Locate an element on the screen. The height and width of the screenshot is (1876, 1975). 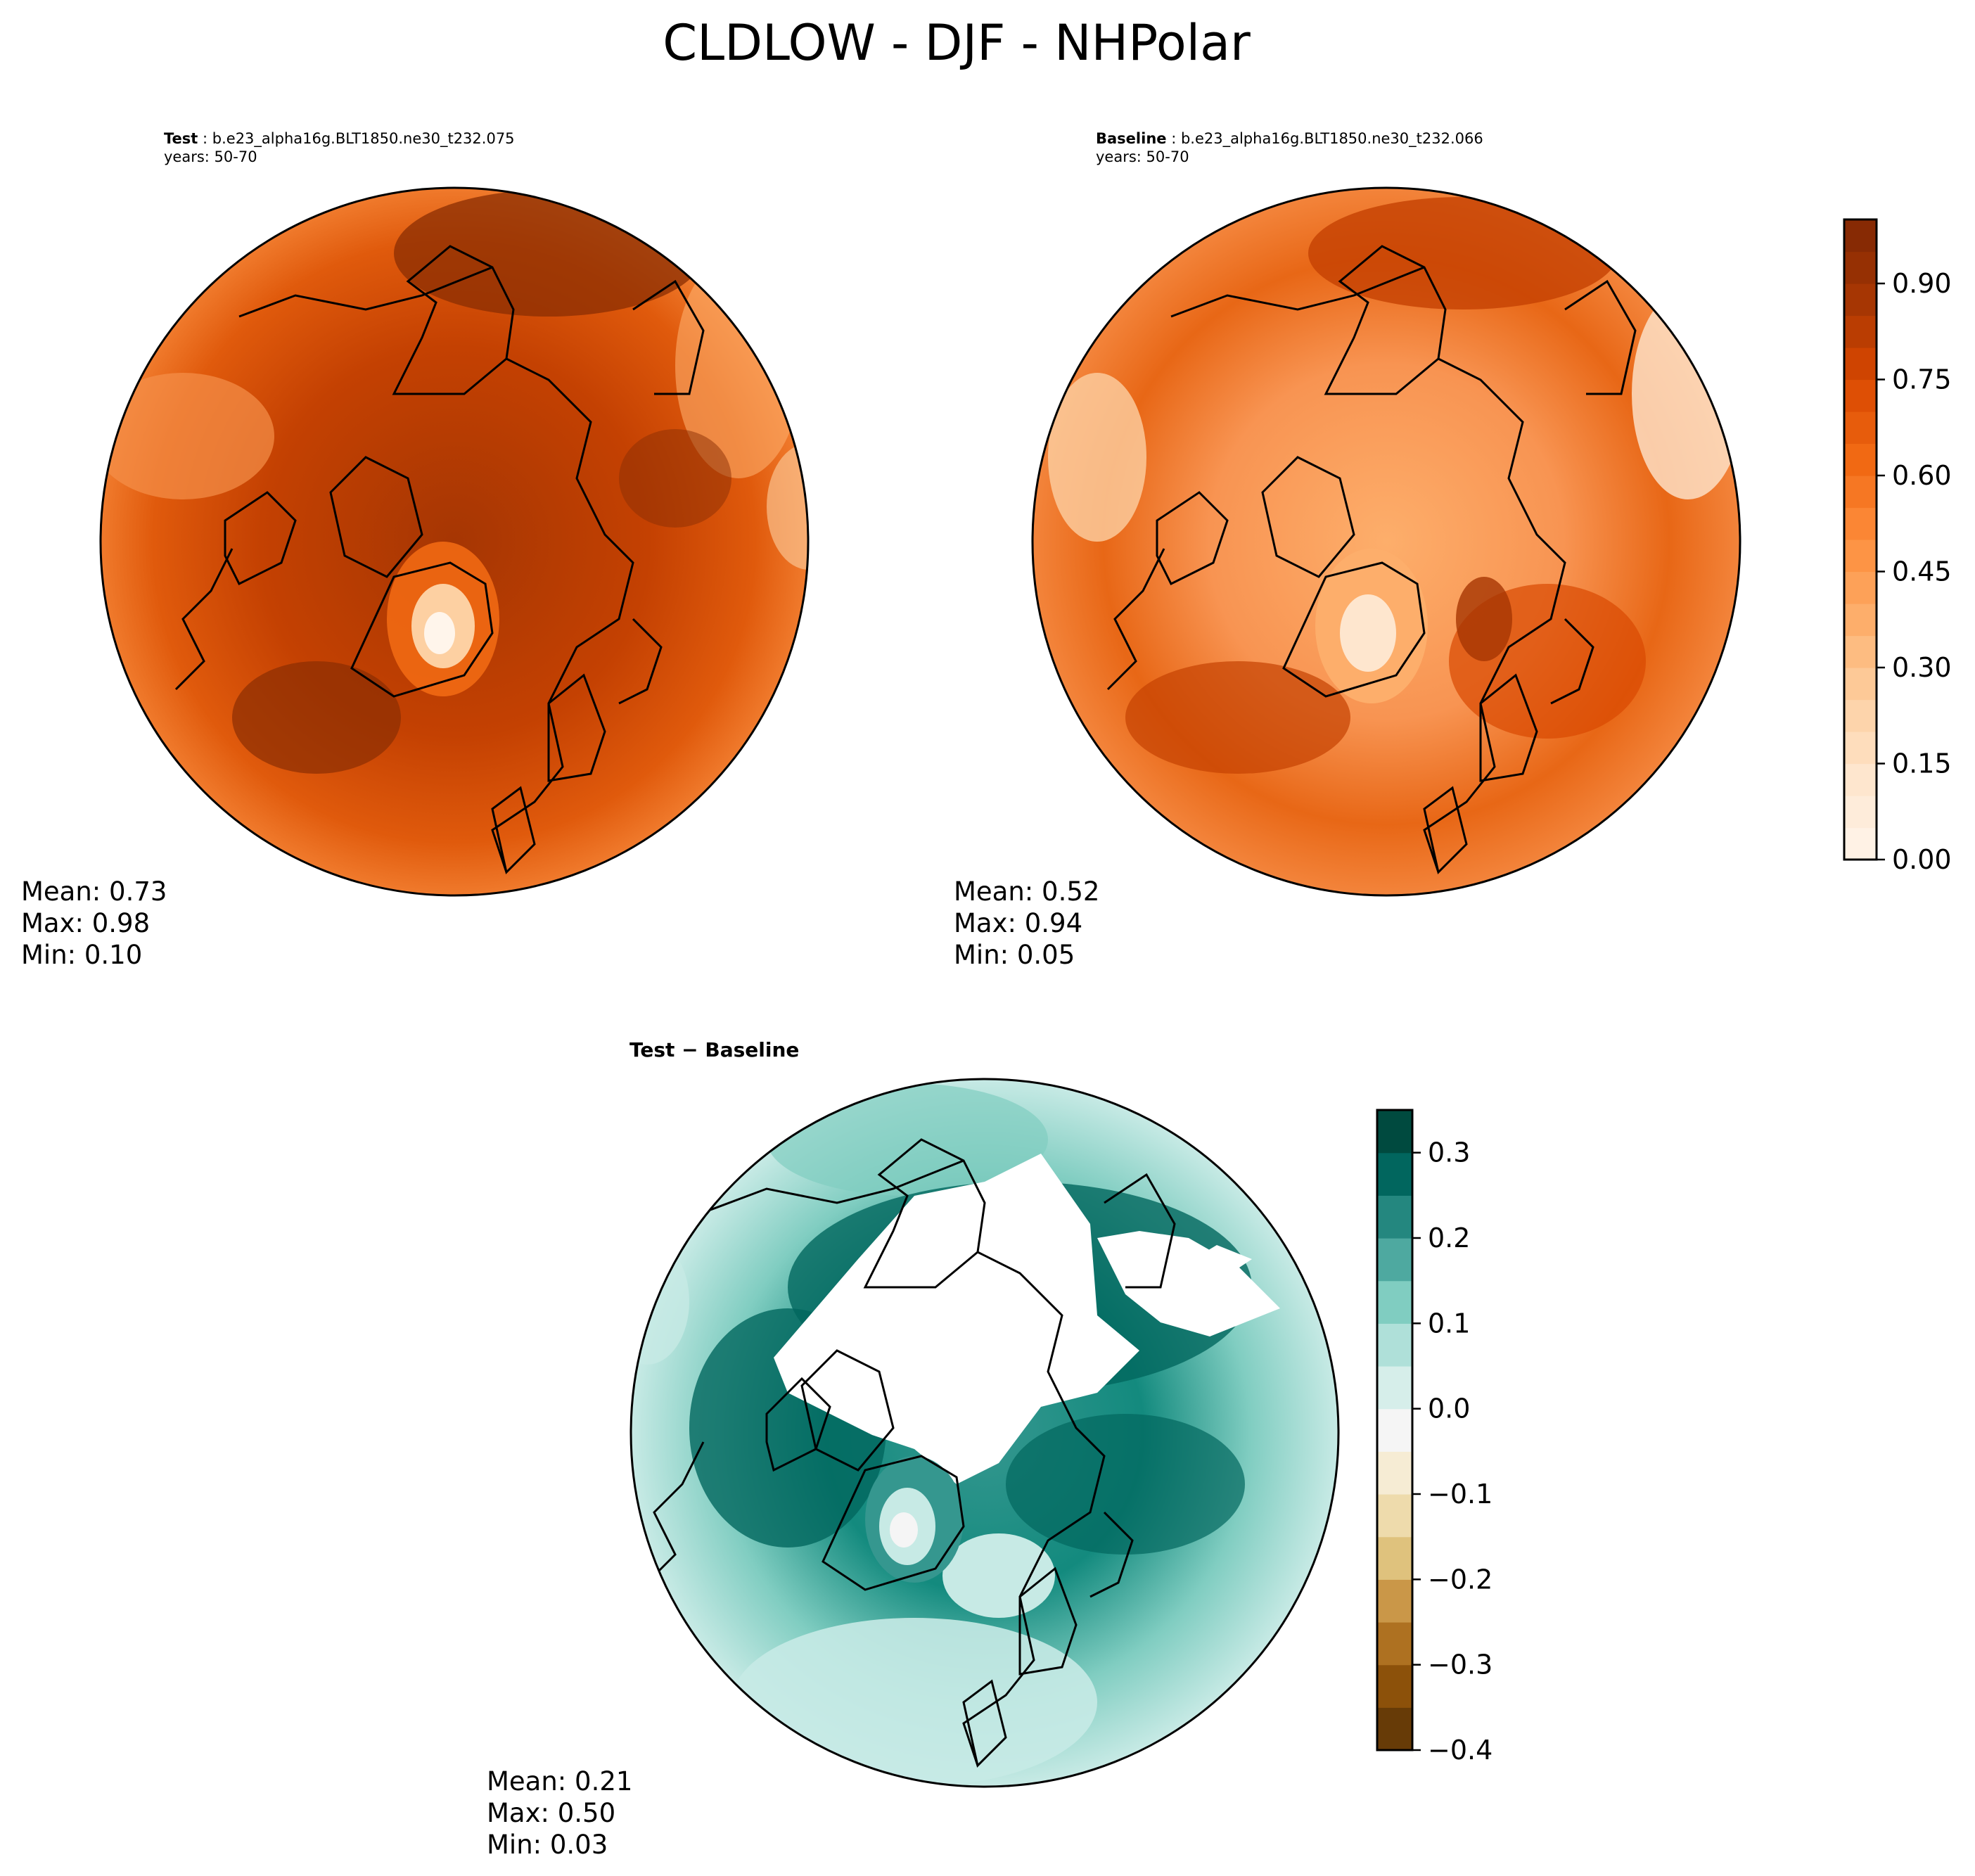
diff-map-boundary is located at coordinates (984, 1433).